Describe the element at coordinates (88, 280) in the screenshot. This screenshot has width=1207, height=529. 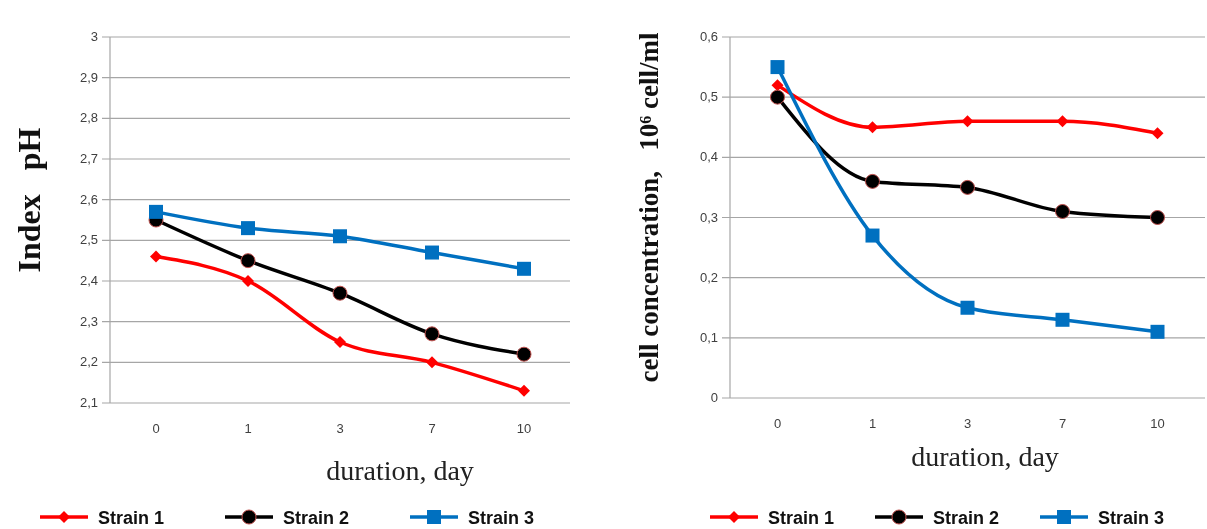
I see `y-tick-label: 2,4` at that location.